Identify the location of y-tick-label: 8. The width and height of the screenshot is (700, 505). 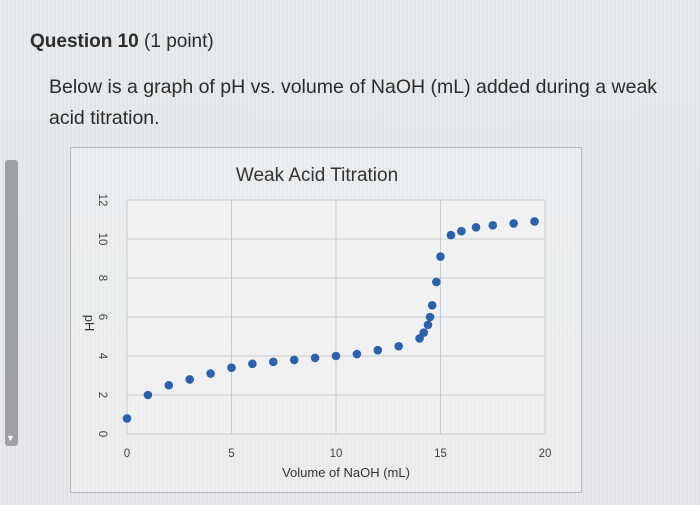
(102, 278).